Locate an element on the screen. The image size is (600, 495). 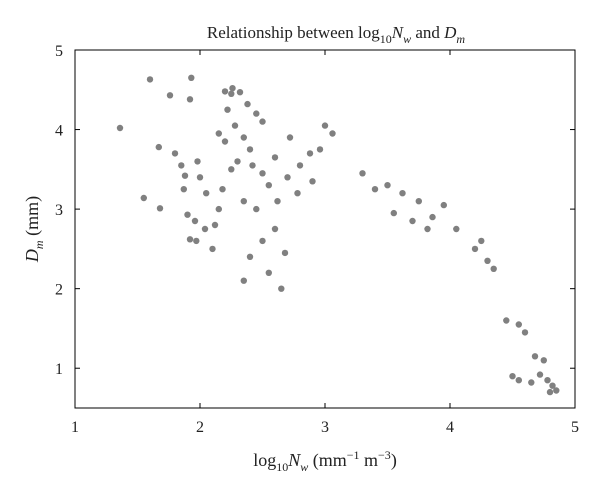
y-tick-label: 5 is located at coordinates (59, 51).